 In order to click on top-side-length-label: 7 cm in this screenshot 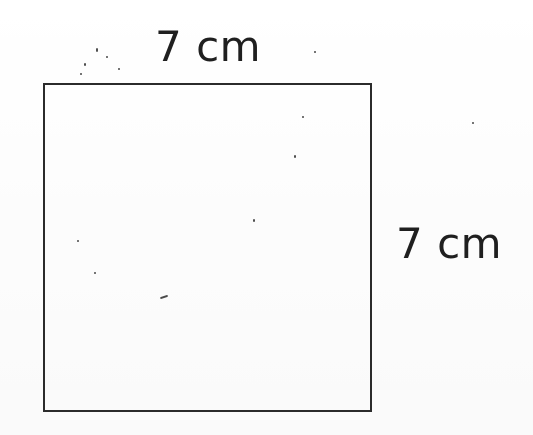, I will do `click(208, 46)`.